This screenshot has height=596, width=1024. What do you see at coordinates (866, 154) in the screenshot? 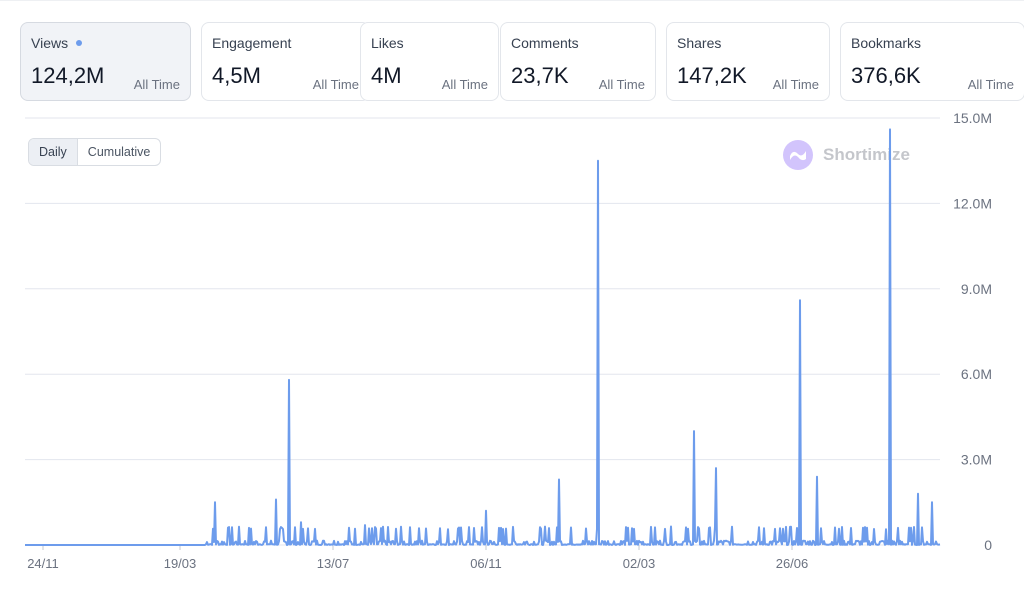
I see `watermark-text: Shortimize` at bounding box center [866, 154].